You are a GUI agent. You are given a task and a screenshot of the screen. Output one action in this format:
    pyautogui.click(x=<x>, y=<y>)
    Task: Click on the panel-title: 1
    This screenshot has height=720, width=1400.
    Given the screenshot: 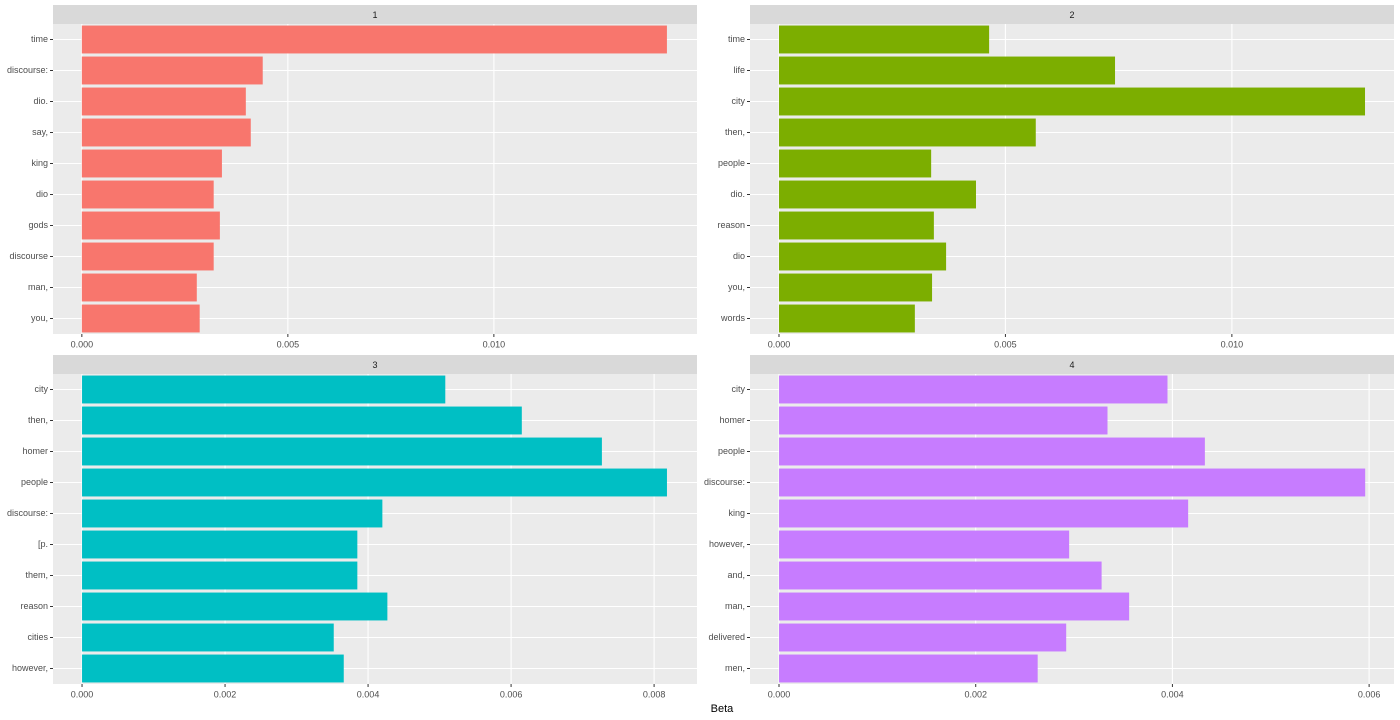 What is the action you would take?
    pyautogui.click(x=374, y=15)
    